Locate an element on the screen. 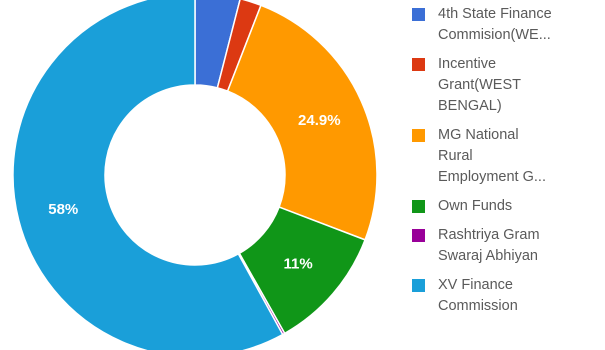  legend-item-rashtriya-gram-swaraj: Rashtriya Gram Swaraj Abhiyan is located at coordinates (507, 246).